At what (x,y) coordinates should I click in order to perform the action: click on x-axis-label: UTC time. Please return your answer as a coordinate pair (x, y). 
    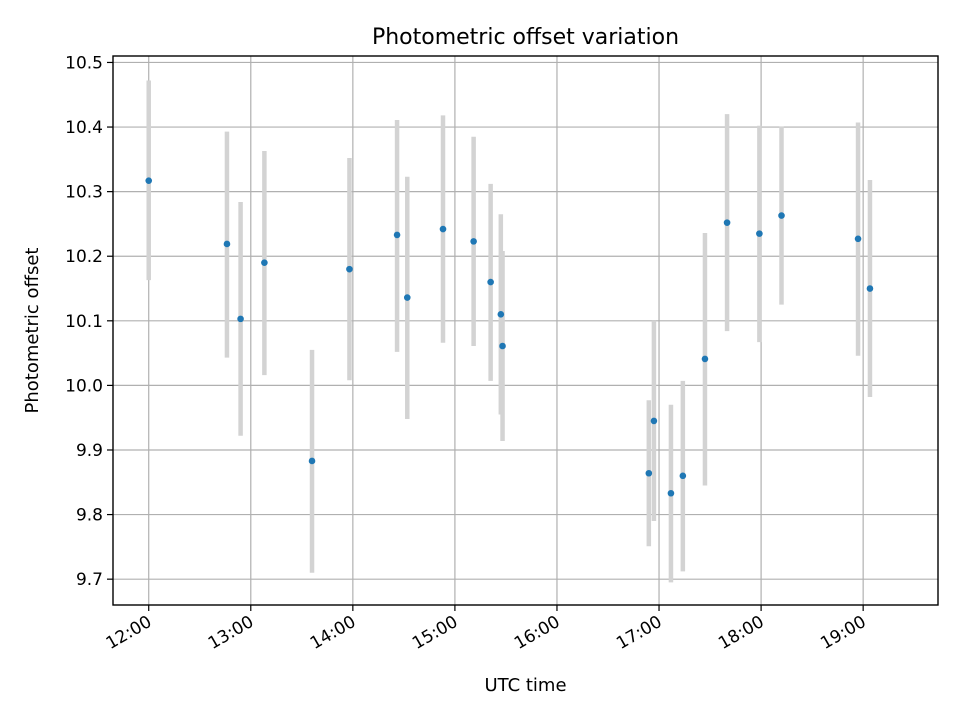
    Looking at the image, I should click on (525, 685).